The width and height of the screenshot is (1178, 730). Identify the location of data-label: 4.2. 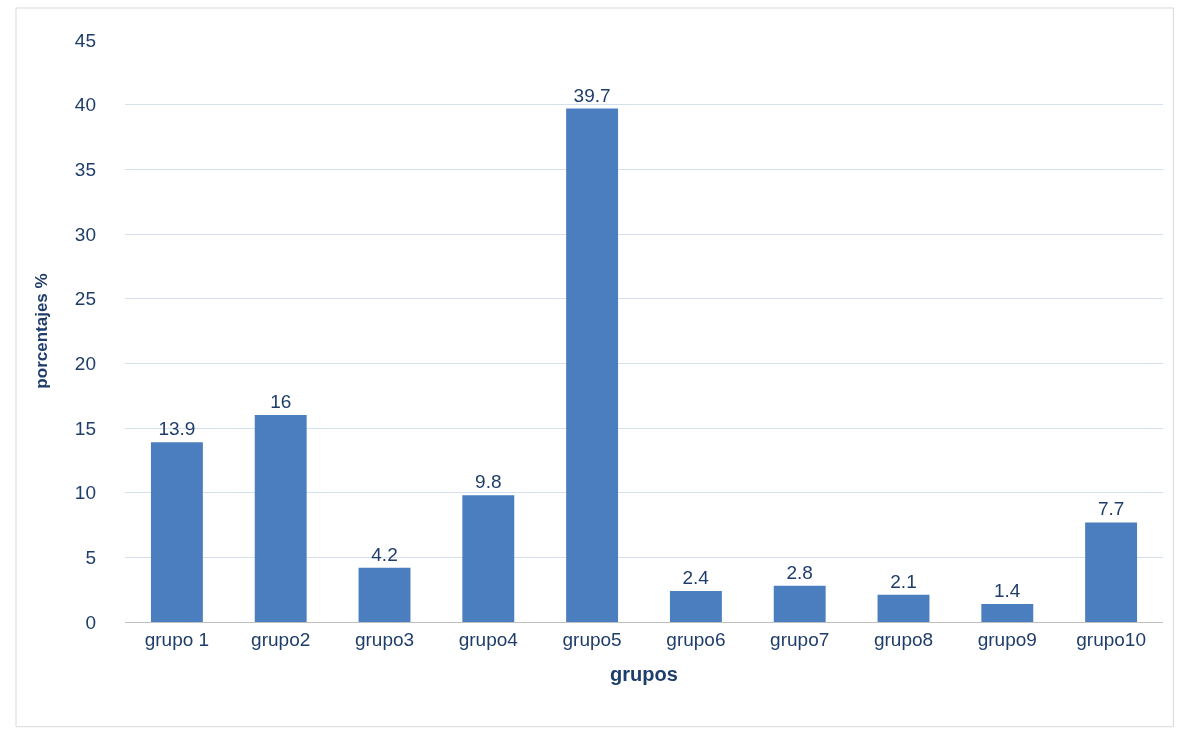
(384, 554).